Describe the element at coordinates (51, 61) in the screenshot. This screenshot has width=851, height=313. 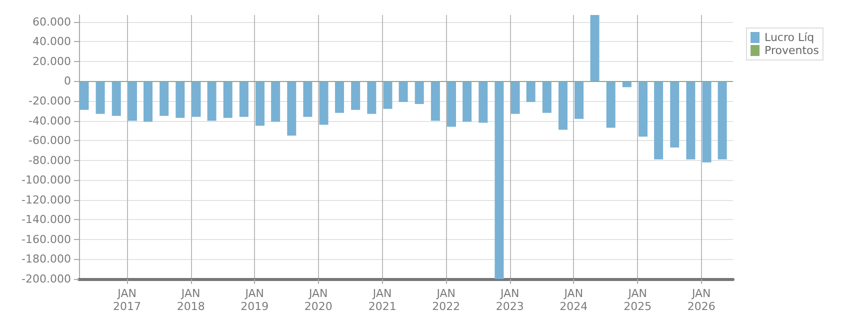
I see `y-tick-label: 20.000` at that location.